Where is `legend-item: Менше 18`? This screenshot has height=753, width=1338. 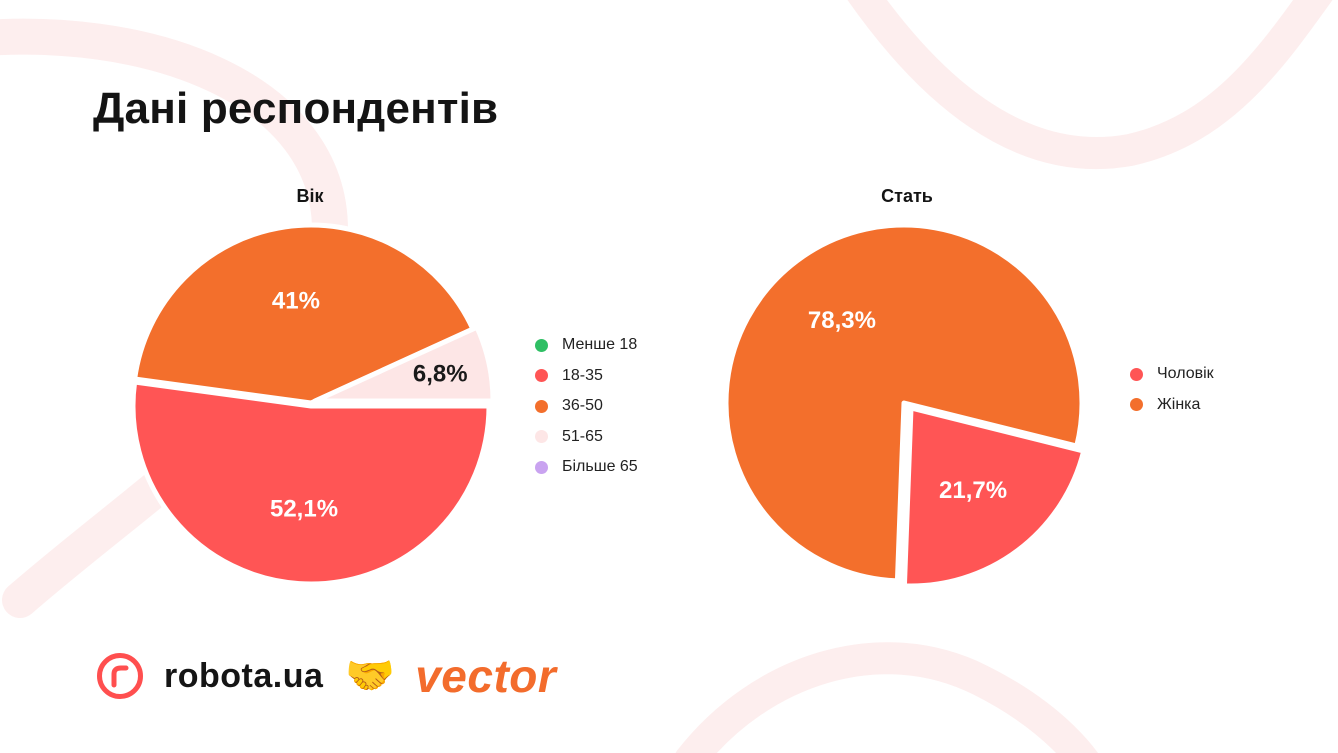
legend-item: Менше 18 is located at coordinates (586, 345).